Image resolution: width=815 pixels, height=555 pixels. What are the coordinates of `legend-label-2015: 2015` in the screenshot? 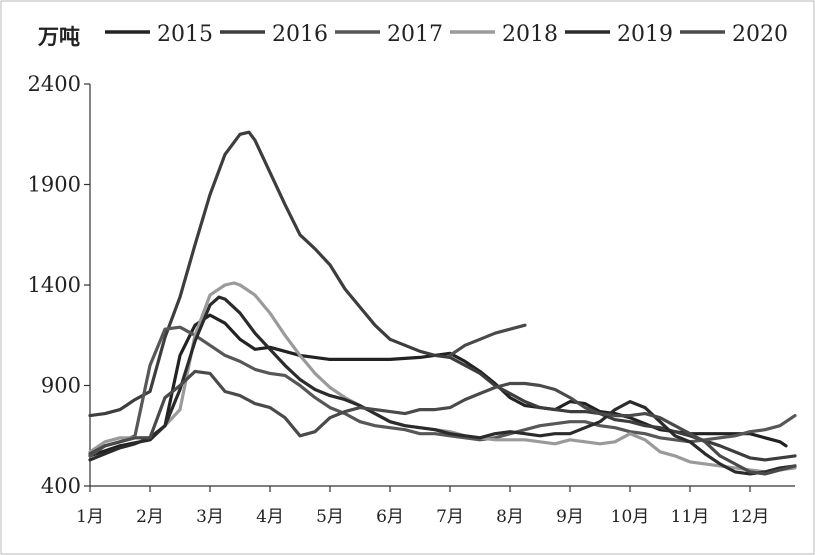 It's located at (185, 34).